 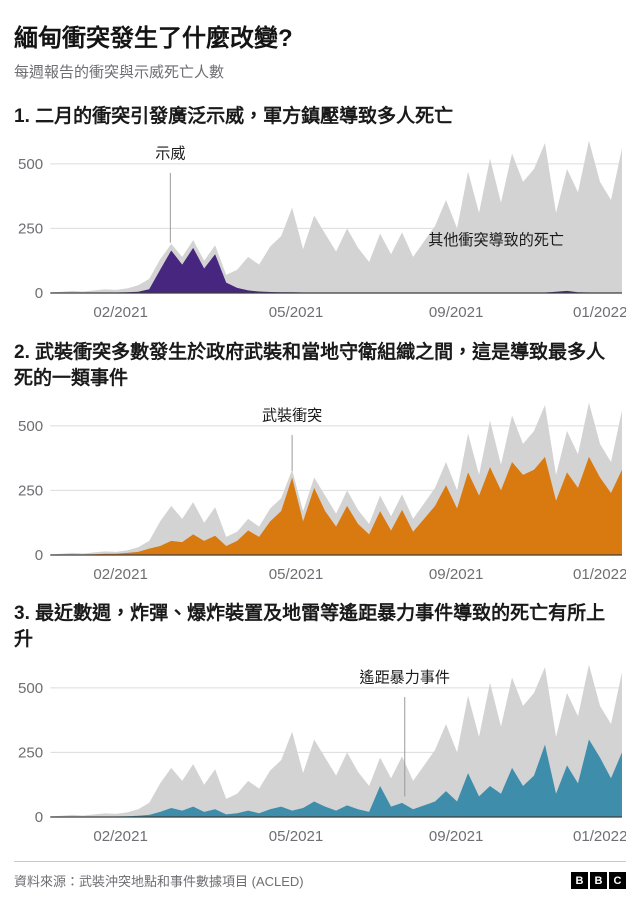 I want to click on annotation-label: 遙距暴力事件, so click(x=405, y=677).